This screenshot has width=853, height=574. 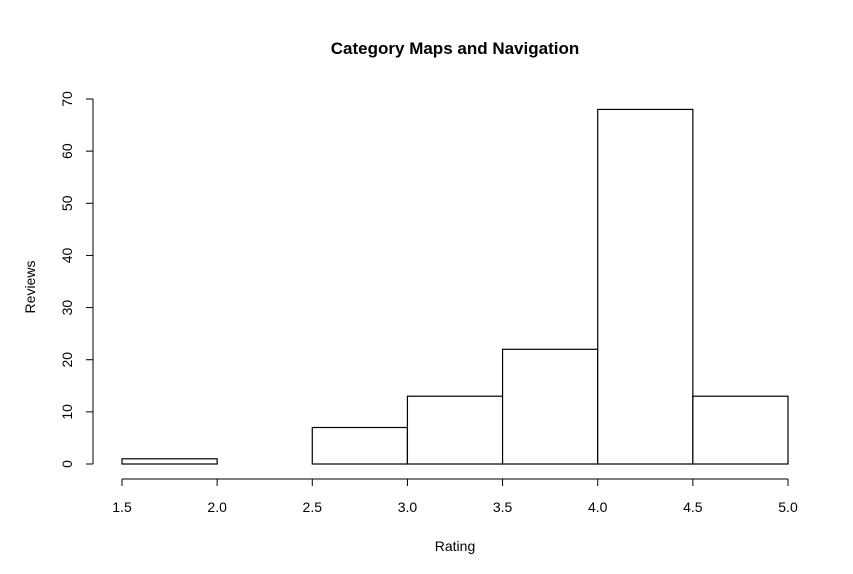 I want to click on x-tick-label: 3.0, so click(x=408, y=507).